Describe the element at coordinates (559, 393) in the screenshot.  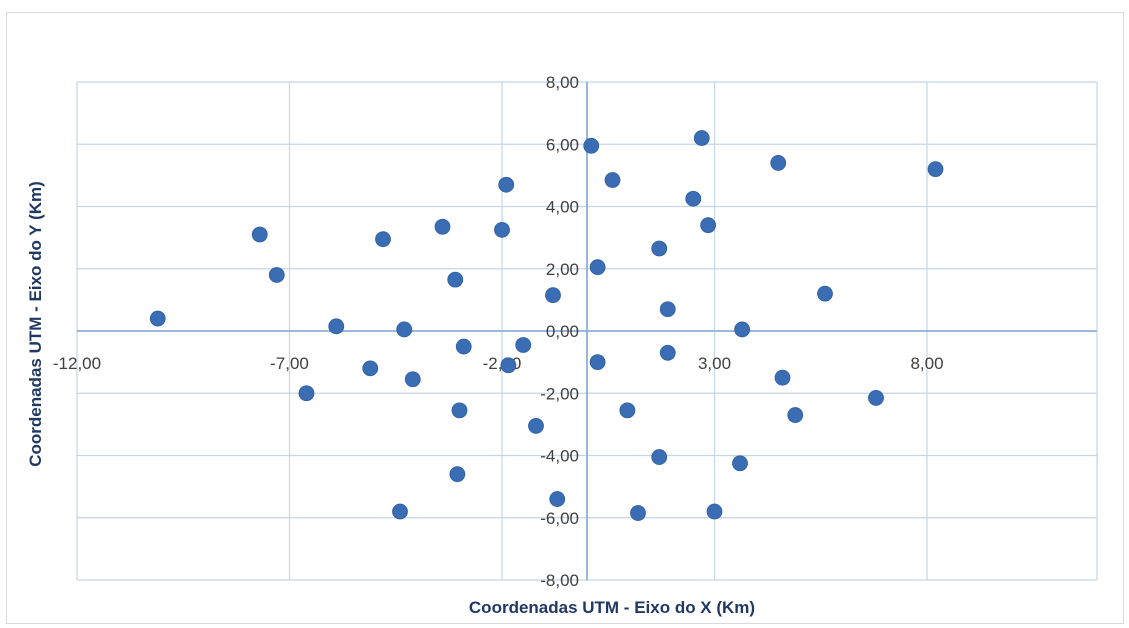
I see `y-tick-label: -2,00` at that location.